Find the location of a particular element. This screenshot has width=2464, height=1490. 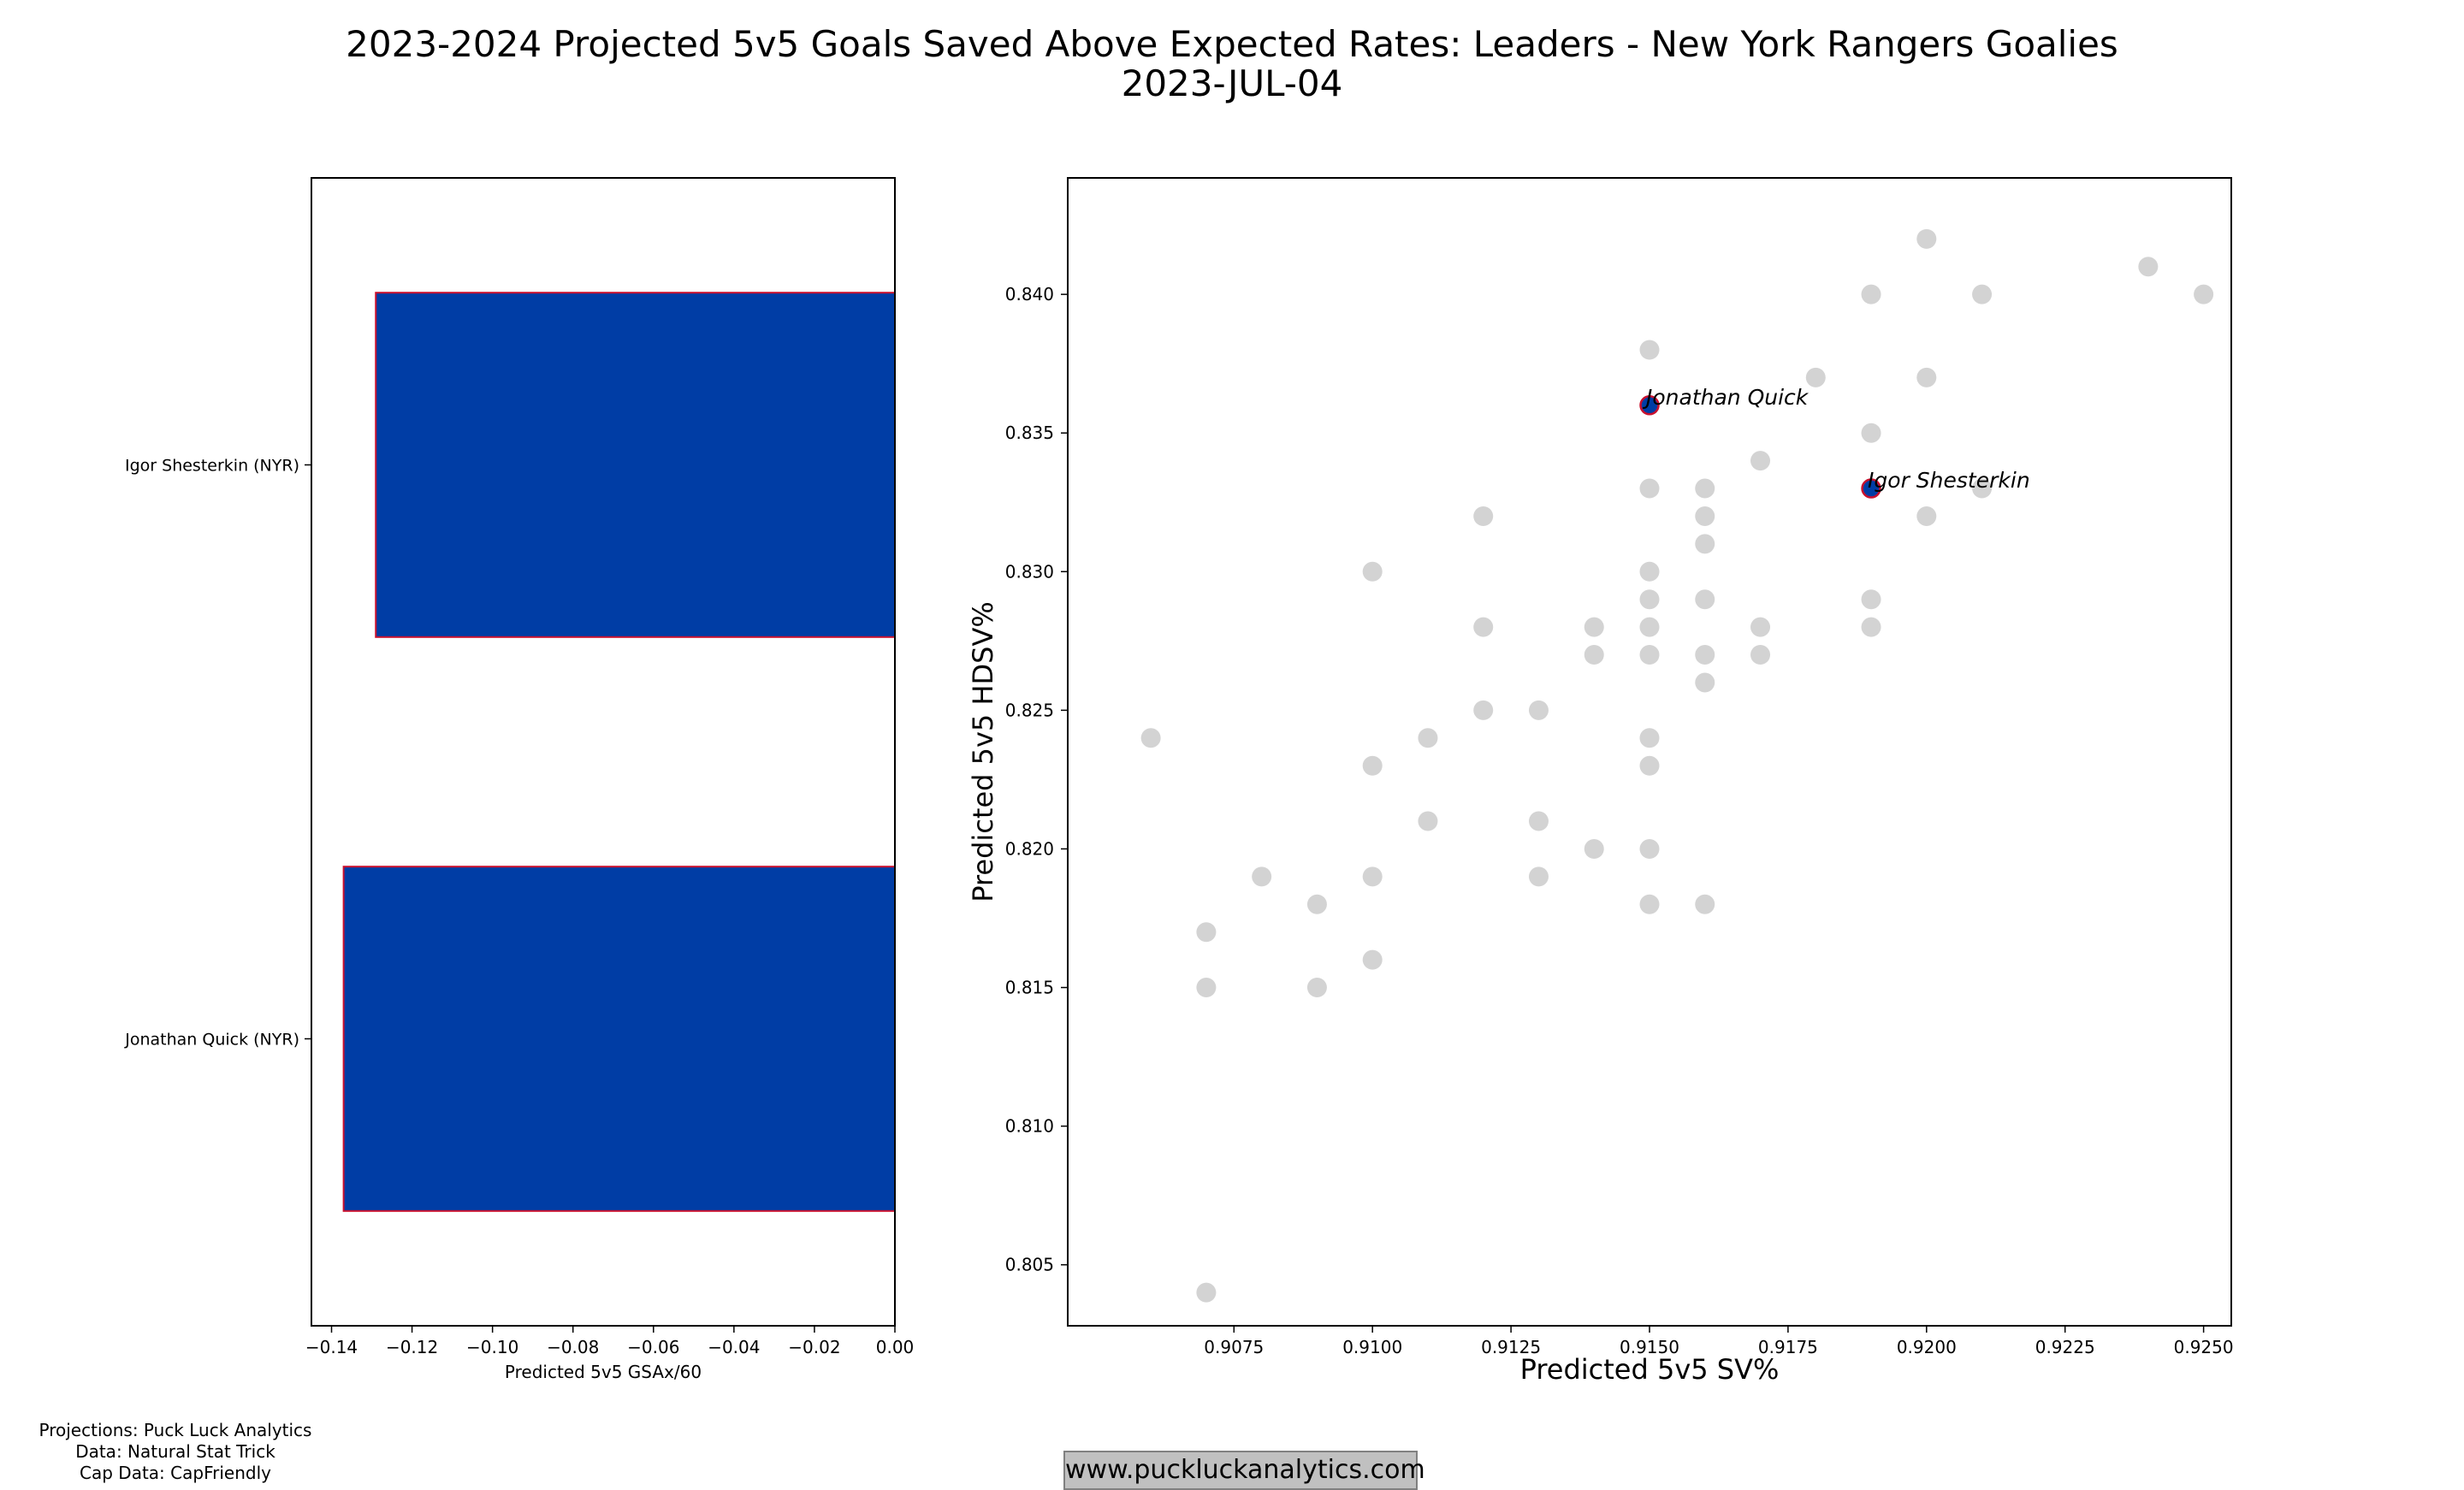

x-tick-label: 0.9150 is located at coordinates (1649, 1347).